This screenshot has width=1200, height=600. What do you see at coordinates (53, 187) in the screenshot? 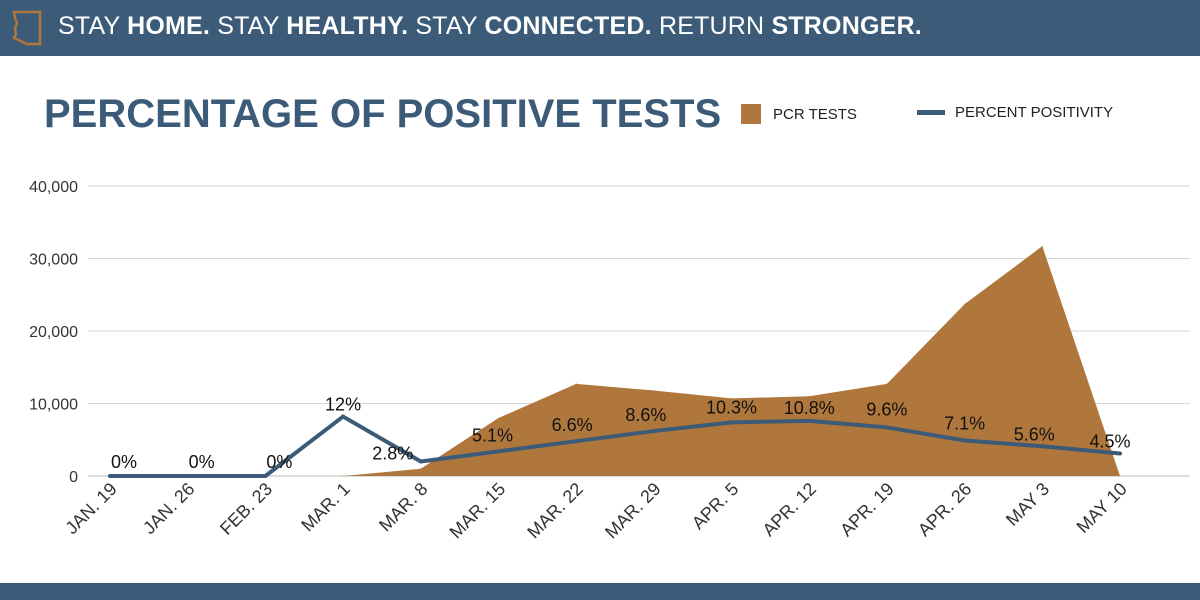
I see `y-tick-label: 40,000` at bounding box center [53, 187].